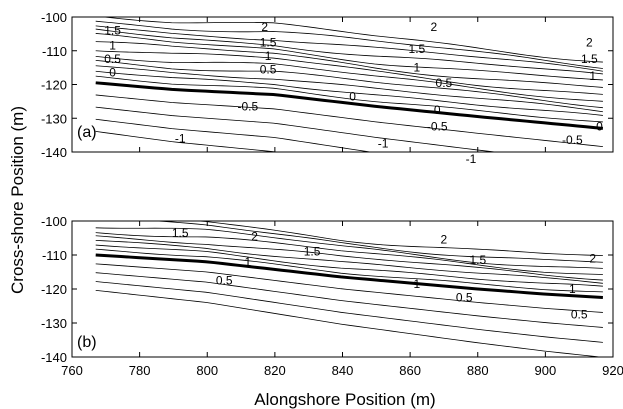 Image resolution: width=623 pixels, height=409 pixels. Describe the element at coordinates (344, 399) in the screenshot. I see `x-axis-title: Alongshore Position (m)` at that location.